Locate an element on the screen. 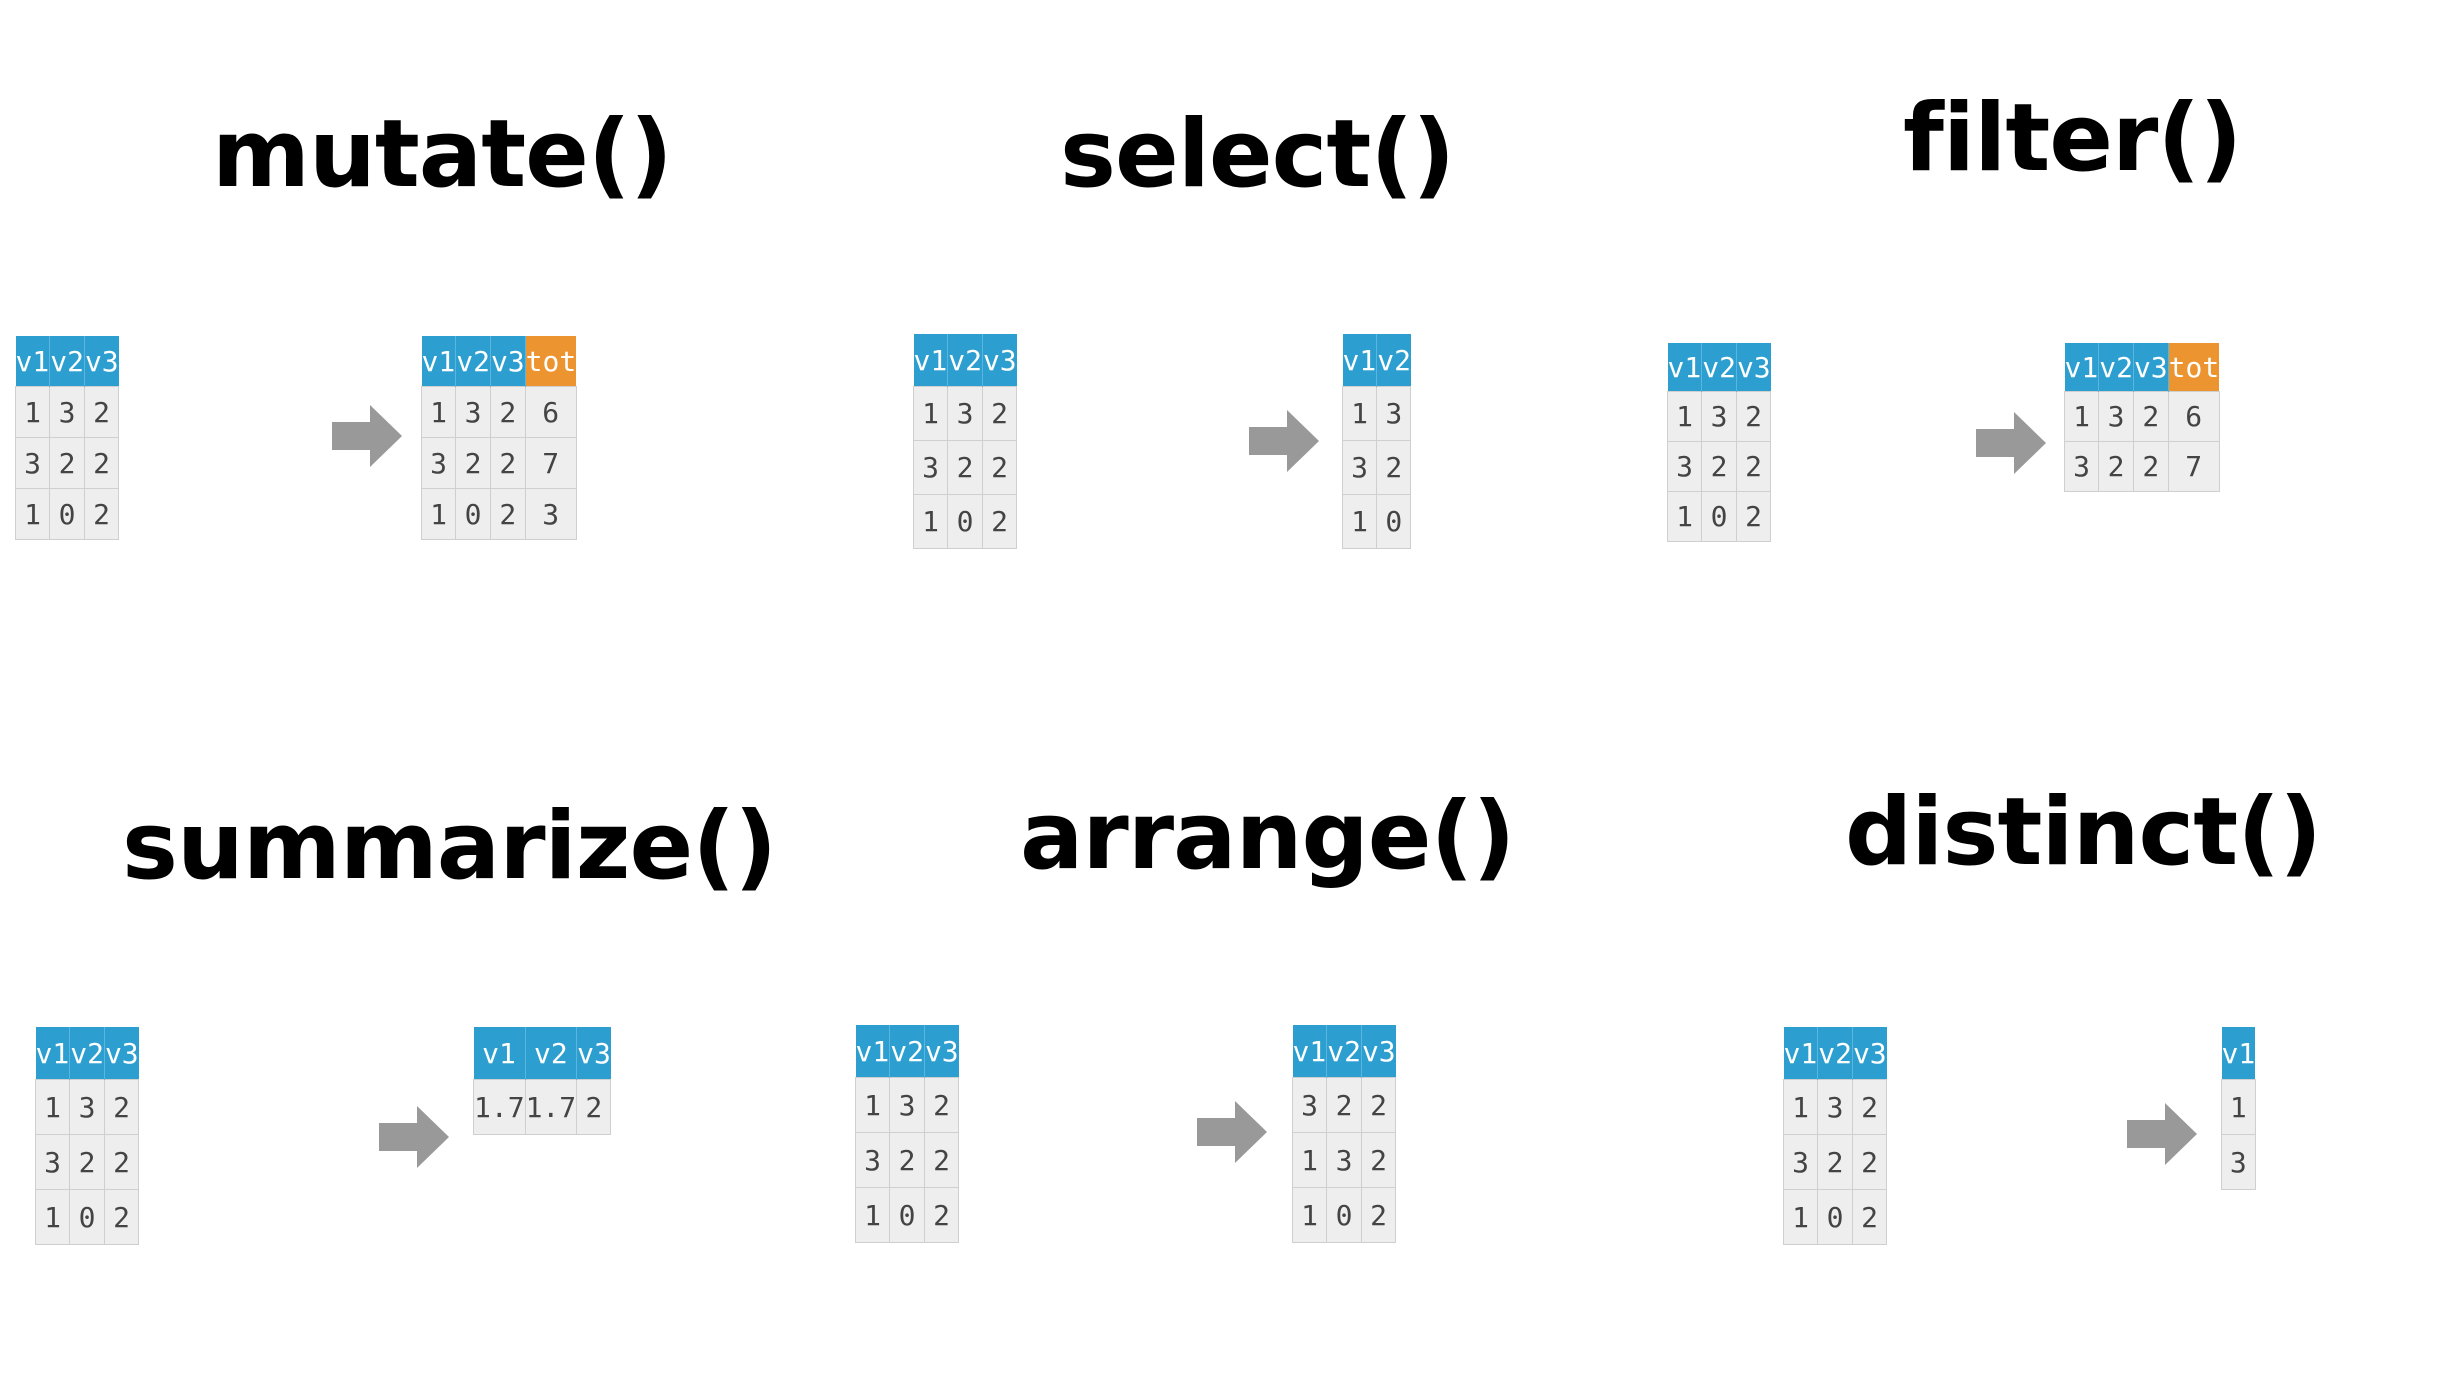 The width and height of the screenshot is (2457, 1383). header-row: v1 v2 is located at coordinates (1376, 360).